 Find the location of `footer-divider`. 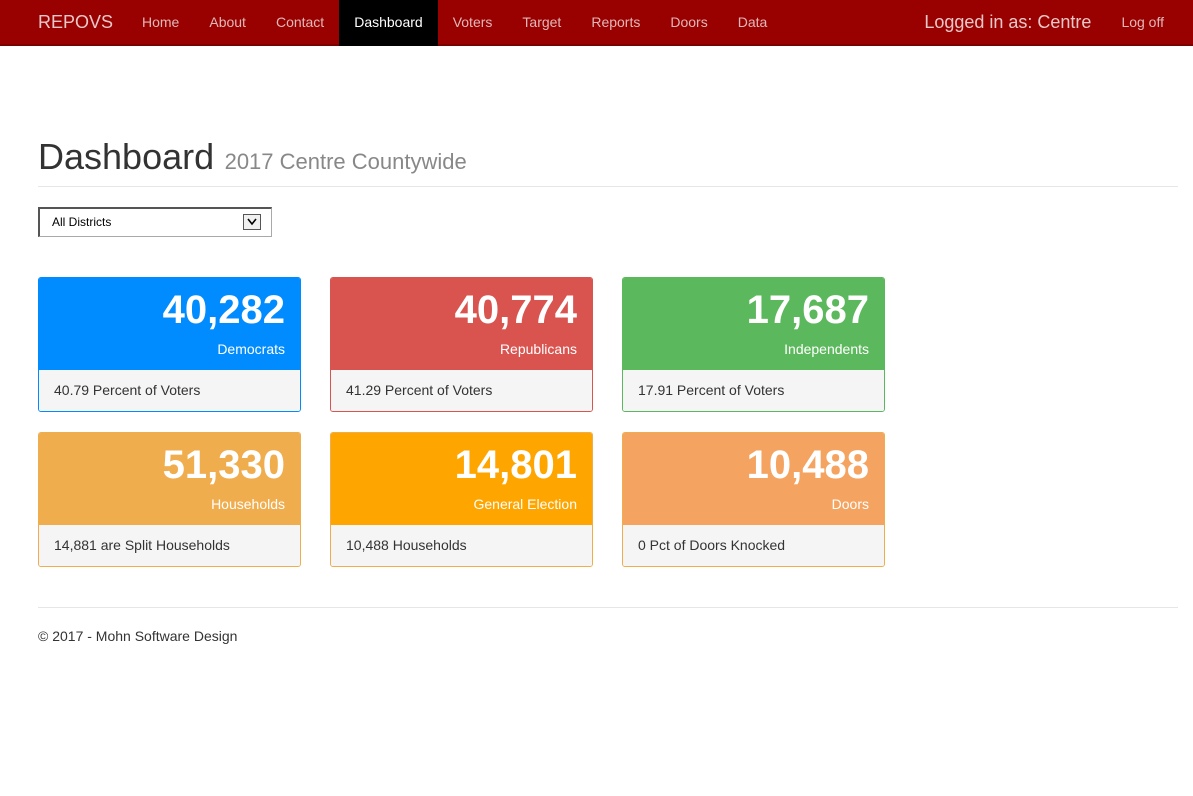

footer-divider is located at coordinates (608, 607).